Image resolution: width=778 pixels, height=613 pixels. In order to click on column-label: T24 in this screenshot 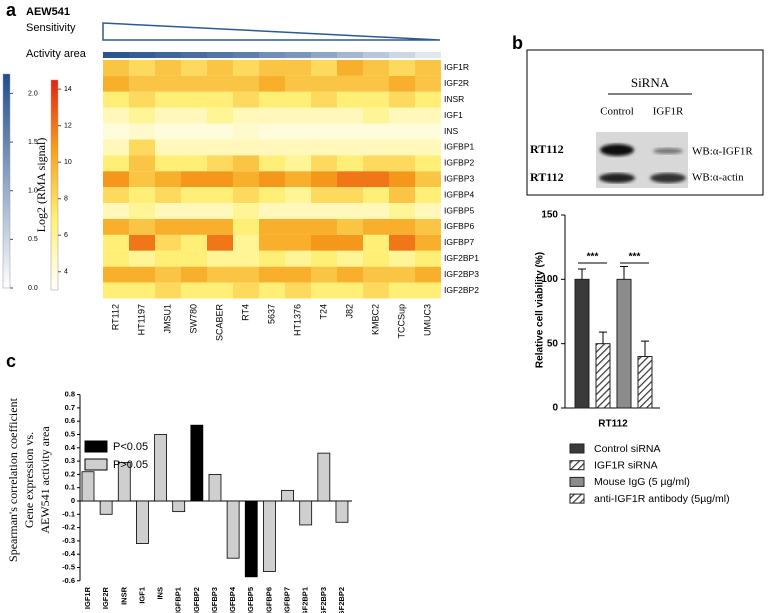, I will do `click(323, 312)`.